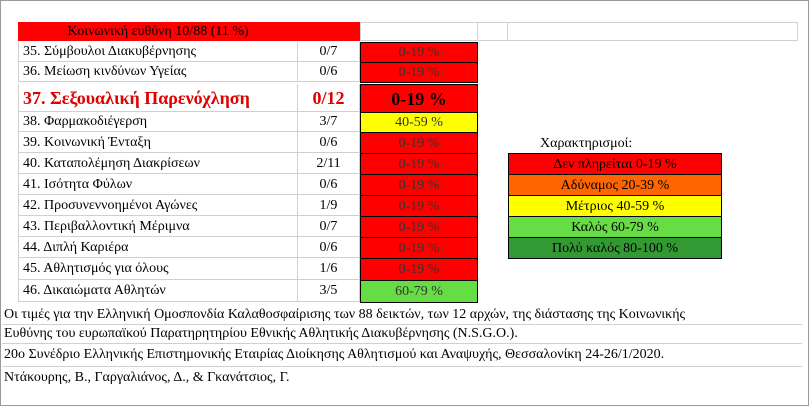  What do you see at coordinates (329, 31) in the screenshot?
I see `table-title-fill` at bounding box center [329, 31].